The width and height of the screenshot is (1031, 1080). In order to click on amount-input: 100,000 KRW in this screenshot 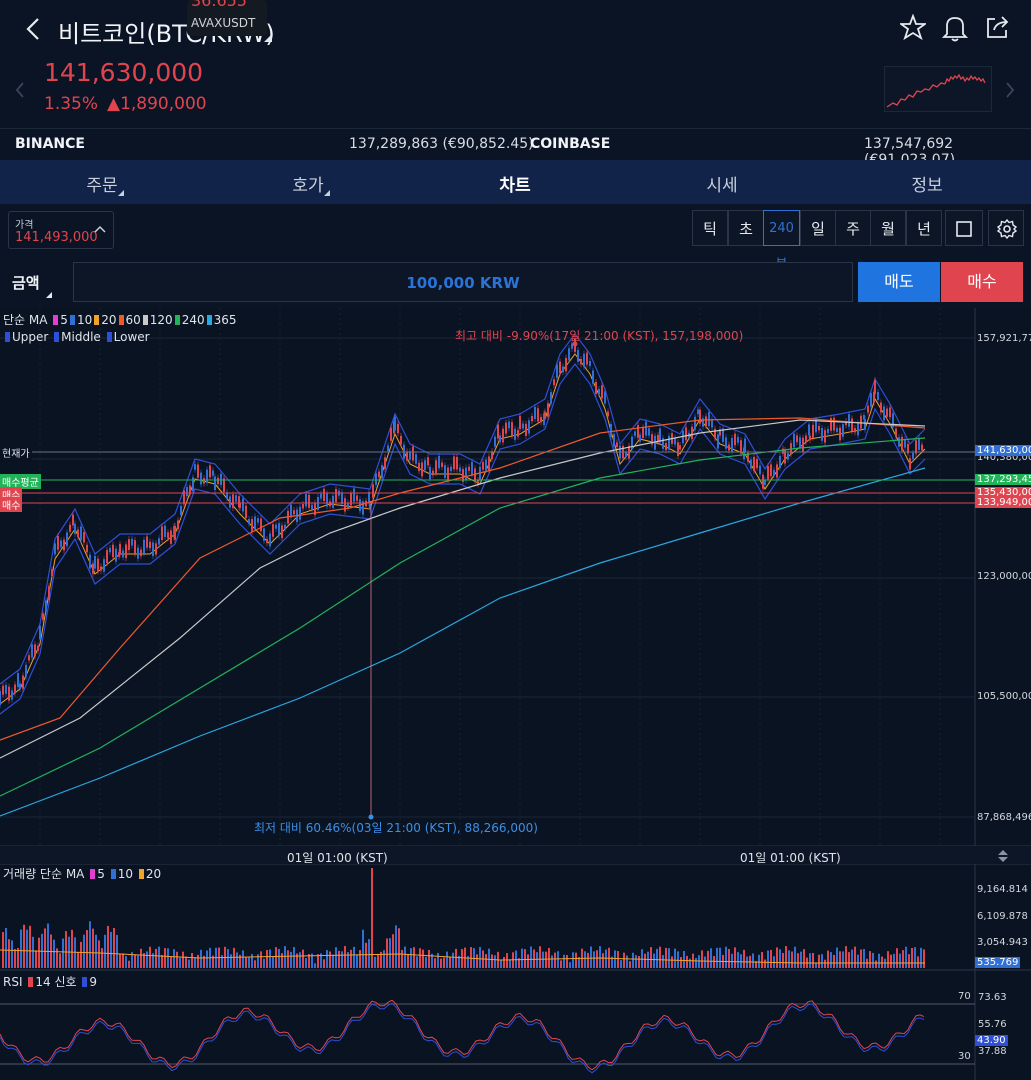, I will do `click(463, 282)`.